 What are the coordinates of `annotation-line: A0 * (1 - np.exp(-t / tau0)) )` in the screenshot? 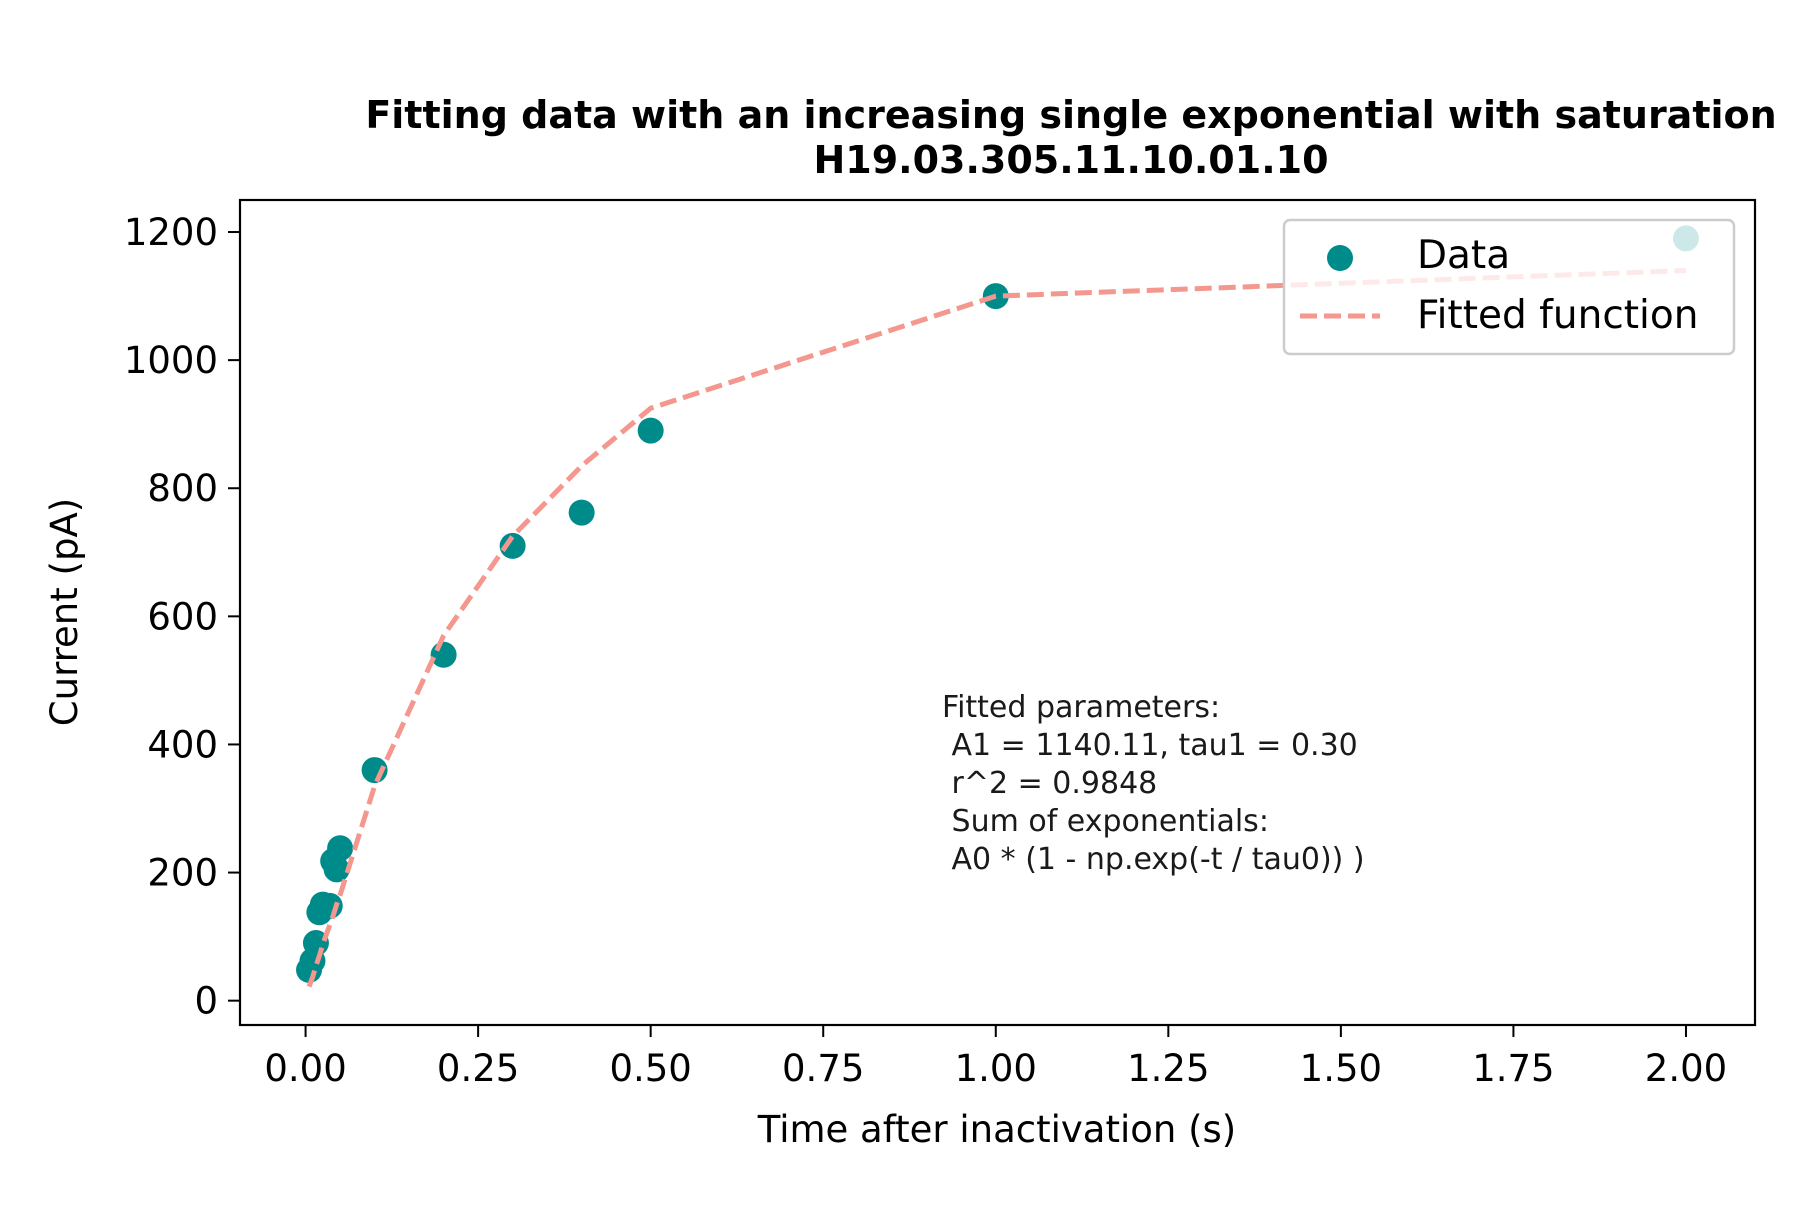 It's located at (1153, 859).